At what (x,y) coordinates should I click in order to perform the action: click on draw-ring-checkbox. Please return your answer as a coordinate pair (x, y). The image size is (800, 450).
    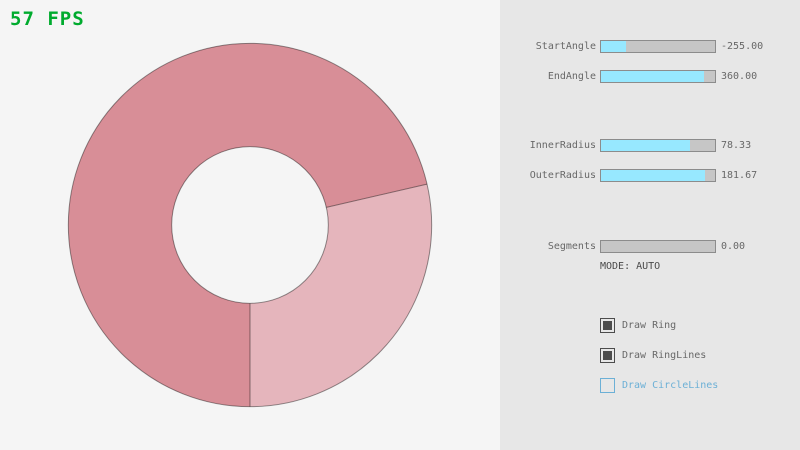
    Looking at the image, I should click on (607, 325).